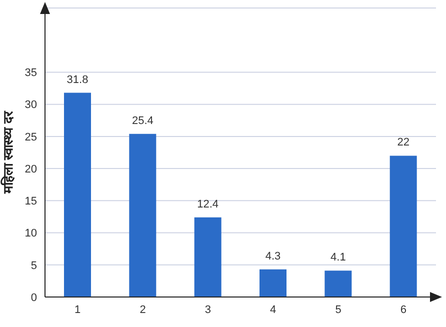  I want to click on x-tick-label: 3, so click(207, 310).